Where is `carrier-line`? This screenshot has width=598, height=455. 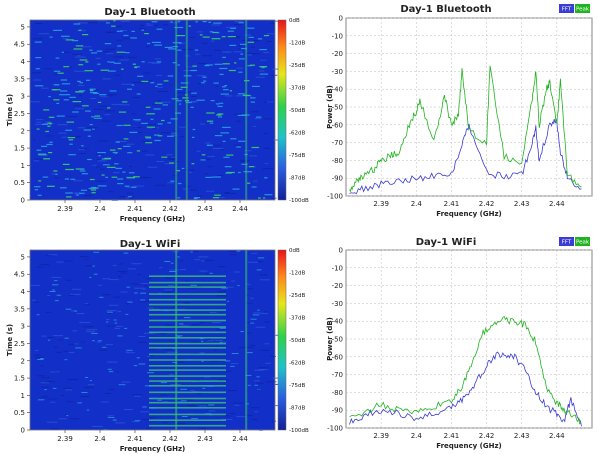
carrier-line is located at coordinates (246, 110).